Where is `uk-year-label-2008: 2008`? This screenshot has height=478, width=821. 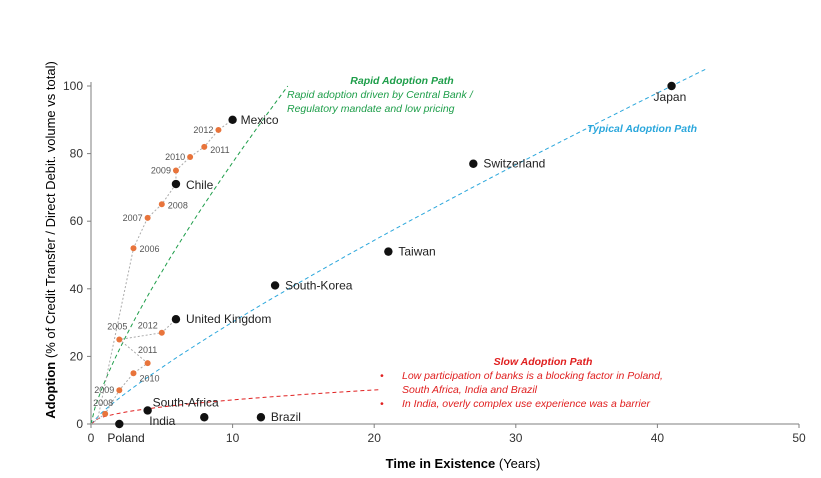 uk-year-label-2008: 2008 is located at coordinates (103, 403).